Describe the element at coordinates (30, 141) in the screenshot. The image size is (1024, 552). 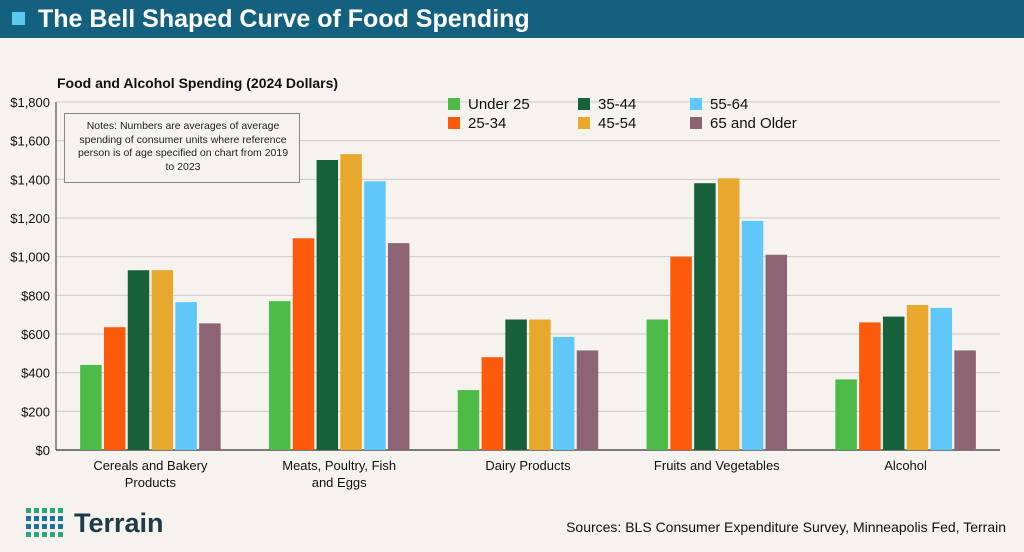
I see `y-tick-label: $1,600` at that location.